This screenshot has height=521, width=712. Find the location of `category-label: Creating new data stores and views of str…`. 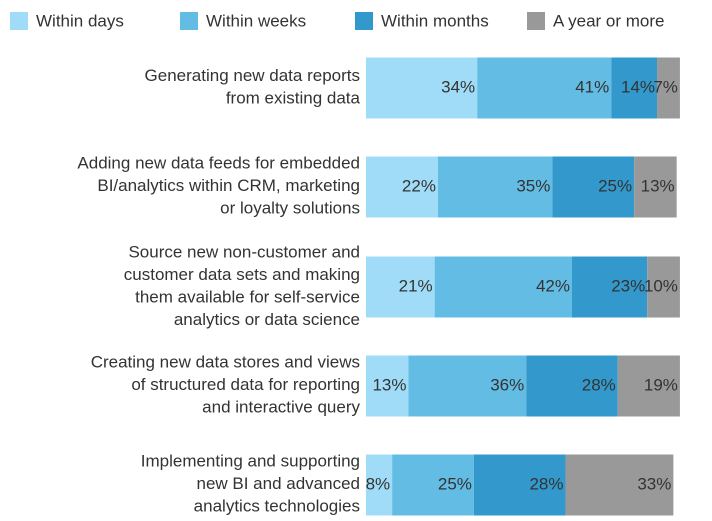

category-label: Creating new data stores and views of str… is located at coordinates (226, 385).